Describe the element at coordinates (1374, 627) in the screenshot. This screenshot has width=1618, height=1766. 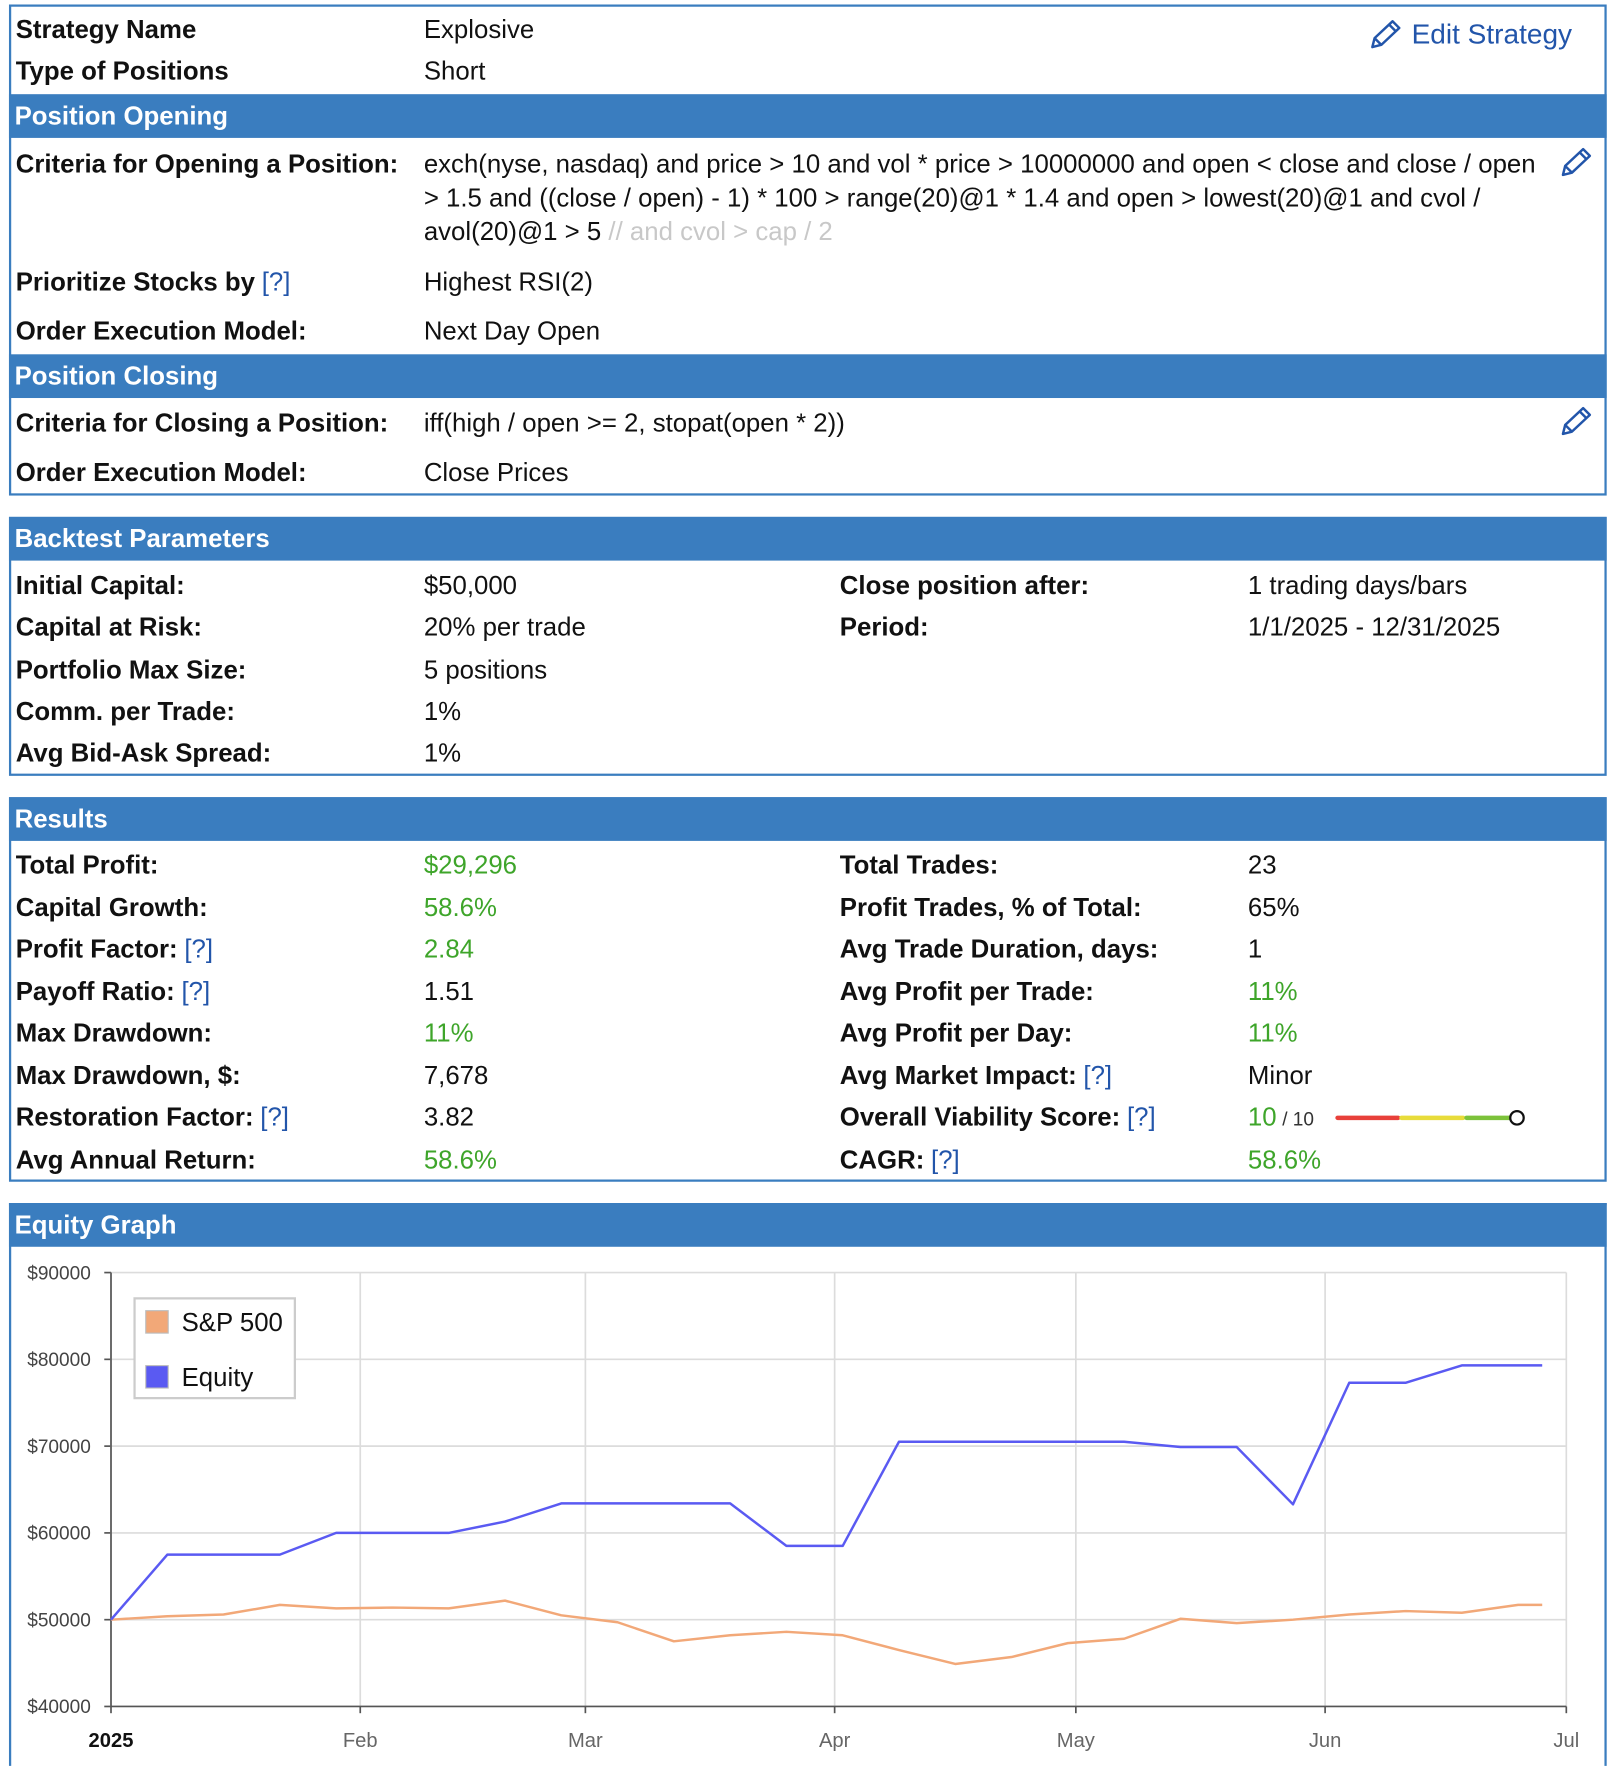
I see `value: 1/1/2025 - 12/31/2025` at that location.